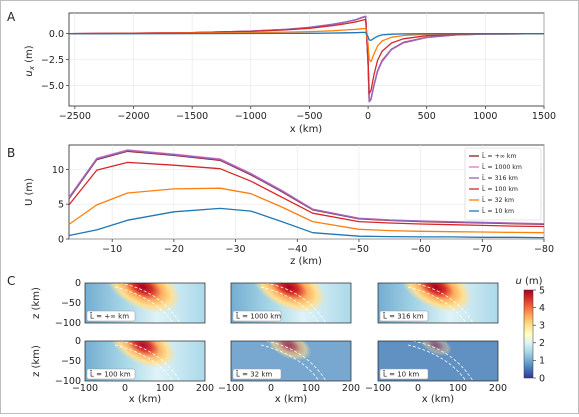 This screenshot has height=417, width=579. Describe the element at coordinates (29, 192) in the screenshot. I see `panel-b-ylabel: U (m)` at that location.